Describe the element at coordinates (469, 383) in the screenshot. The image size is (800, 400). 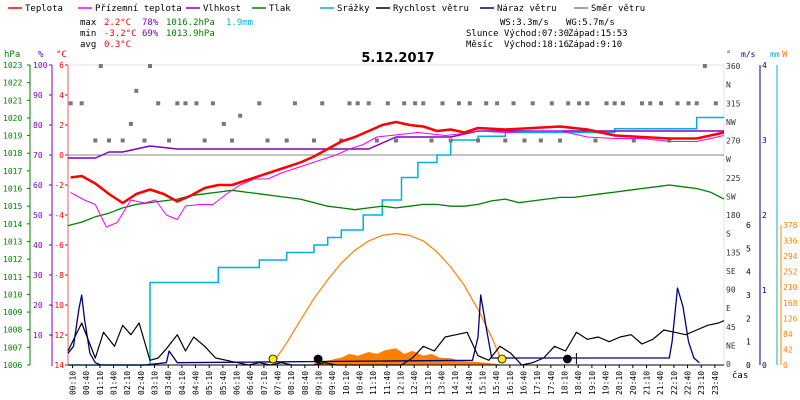
I see `x-tick-label: 14:40` at that location.